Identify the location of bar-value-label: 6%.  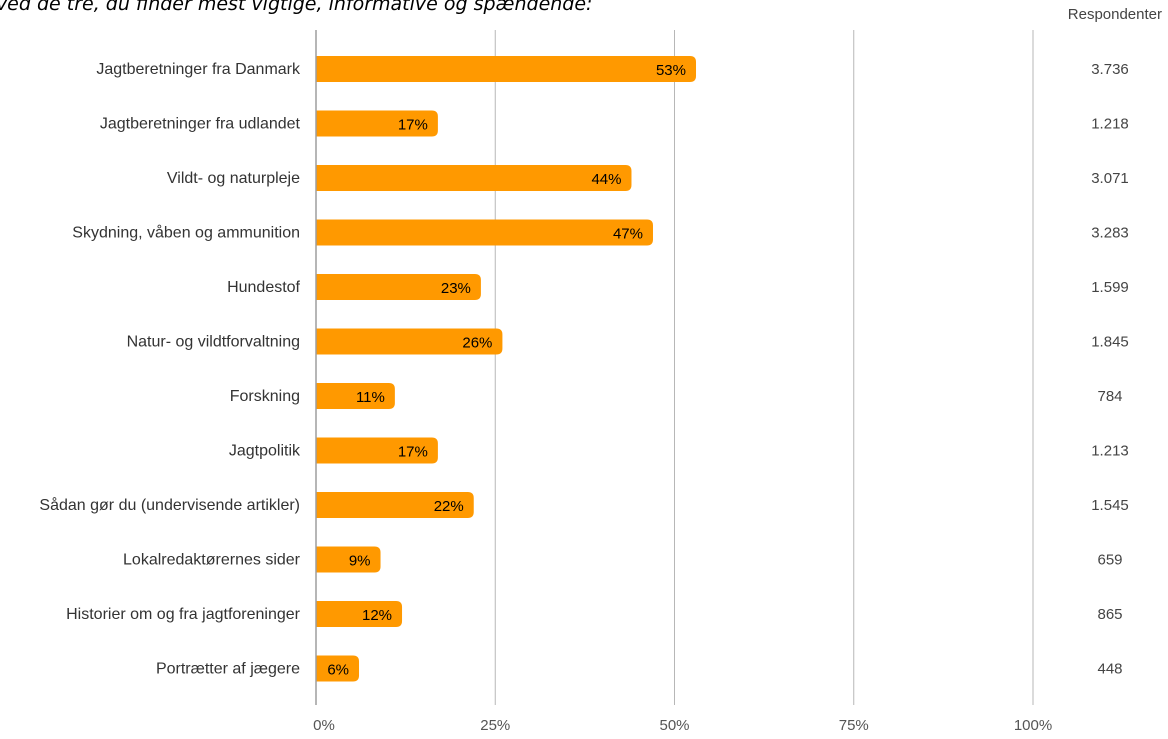
(338, 670).